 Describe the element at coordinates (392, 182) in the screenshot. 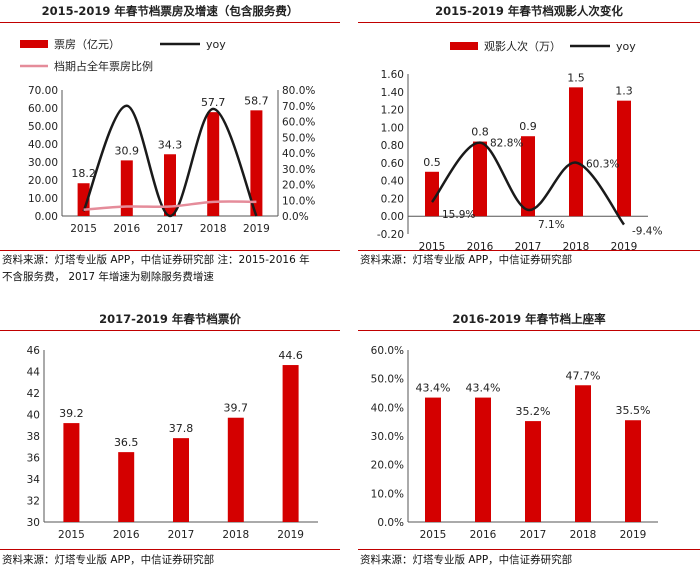

I see `y-tick-label: 0.40` at that location.